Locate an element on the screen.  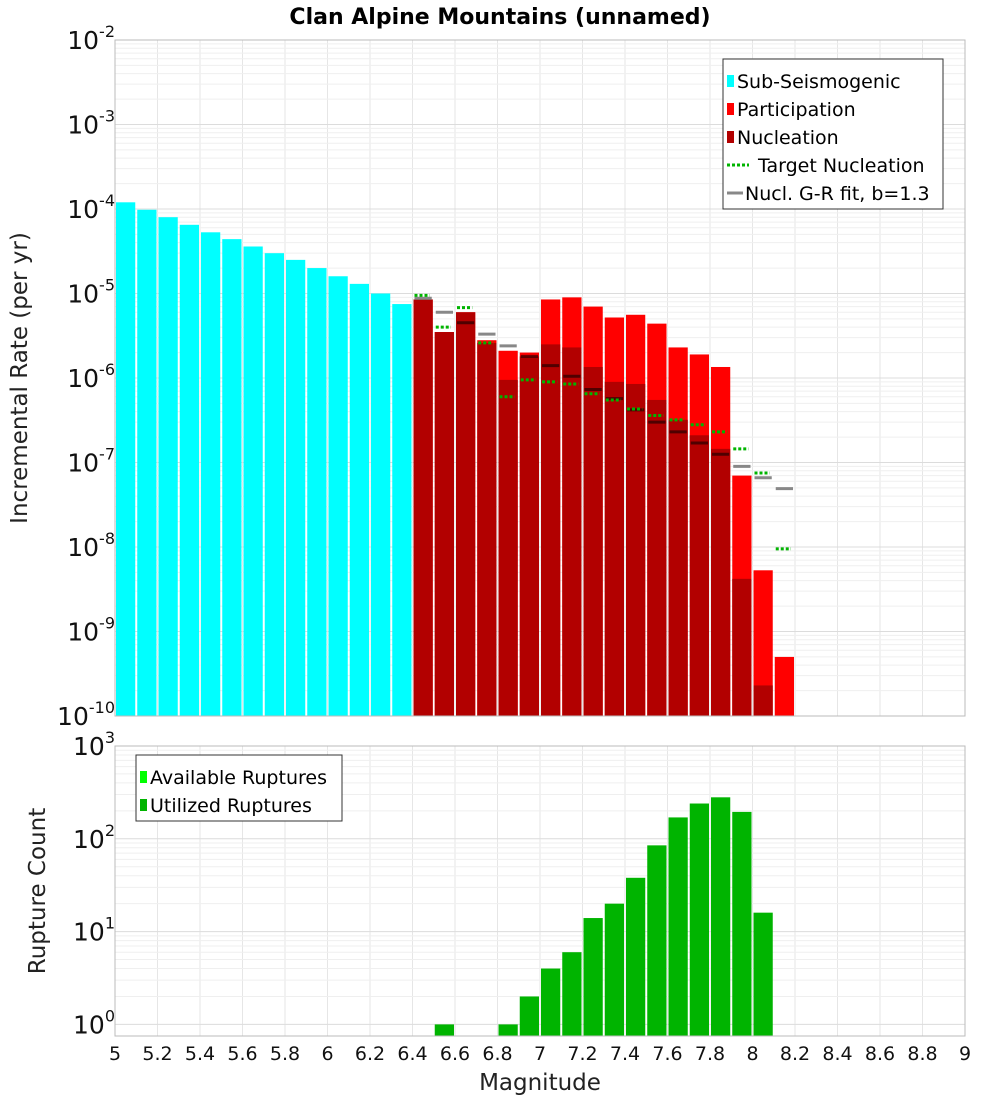
legend-label: Participation is located at coordinates (796, 110).